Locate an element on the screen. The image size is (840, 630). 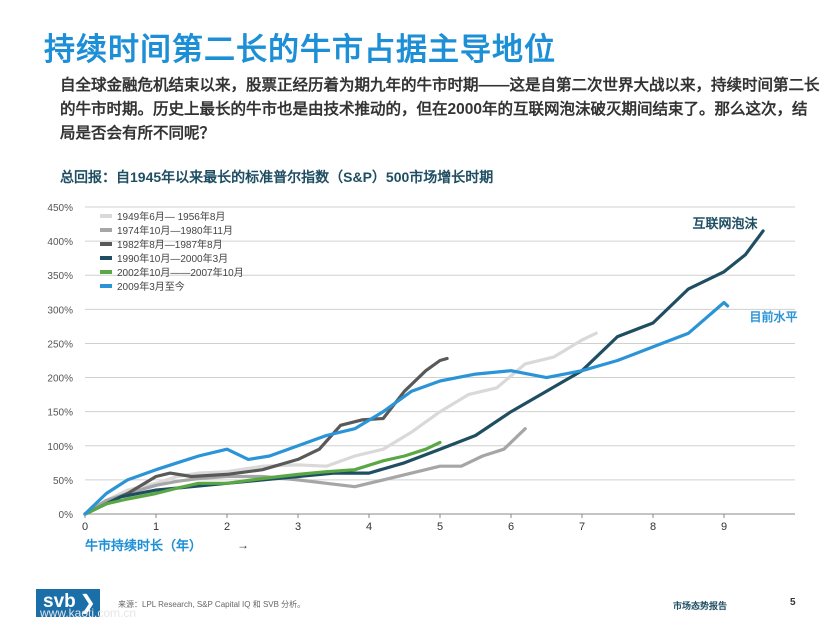
legend-label: 1949年6月— 1956年8月 is located at coordinates (171, 216).